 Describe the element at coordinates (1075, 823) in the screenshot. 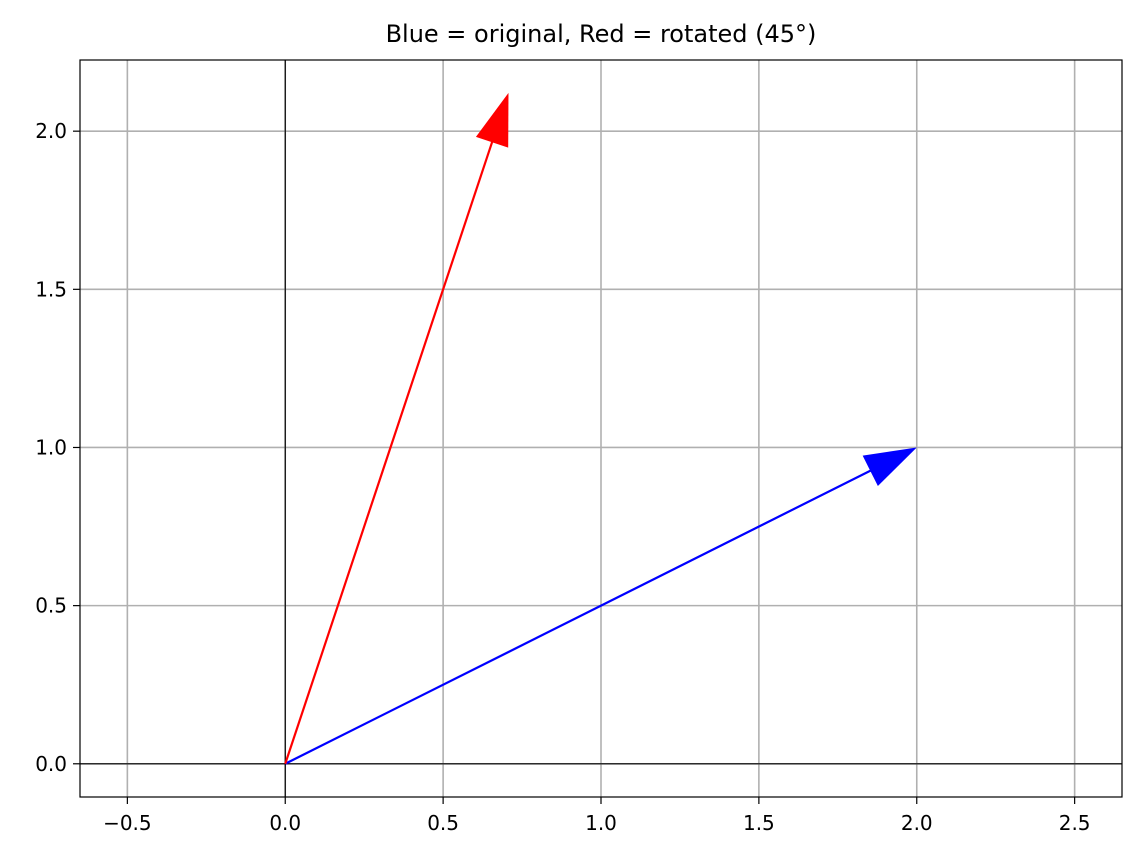

I see `x-tick-label: 2.5` at that location.